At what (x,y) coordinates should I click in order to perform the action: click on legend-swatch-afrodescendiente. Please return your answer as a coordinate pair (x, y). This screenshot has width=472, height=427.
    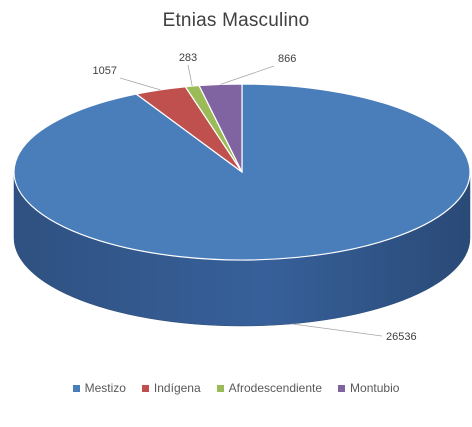
    Looking at the image, I should click on (220, 388).